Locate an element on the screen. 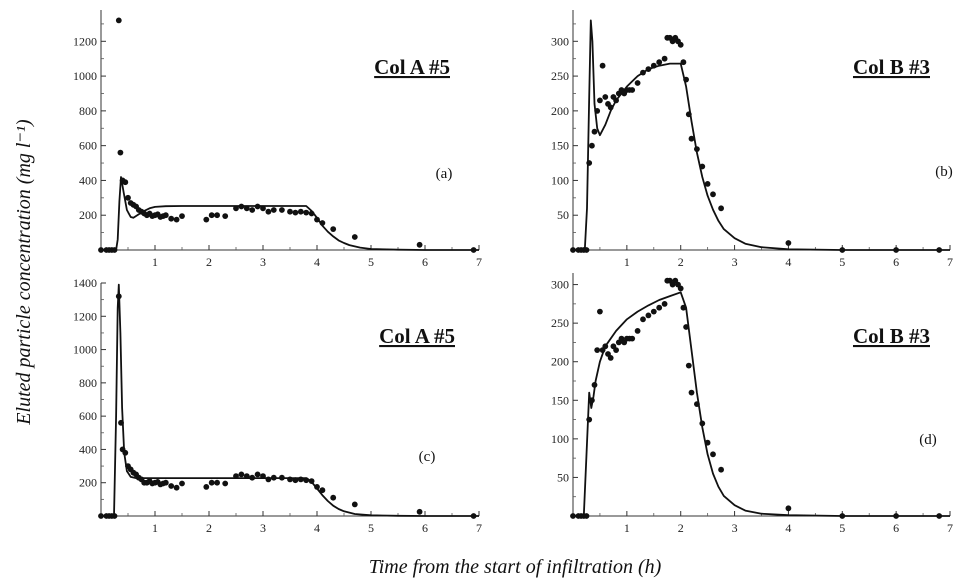 Image resolution: width=959 pixels, height=582 pixels. x-axis-label: Time from the start of infiltration (h) is located at coordinates (515, 567).